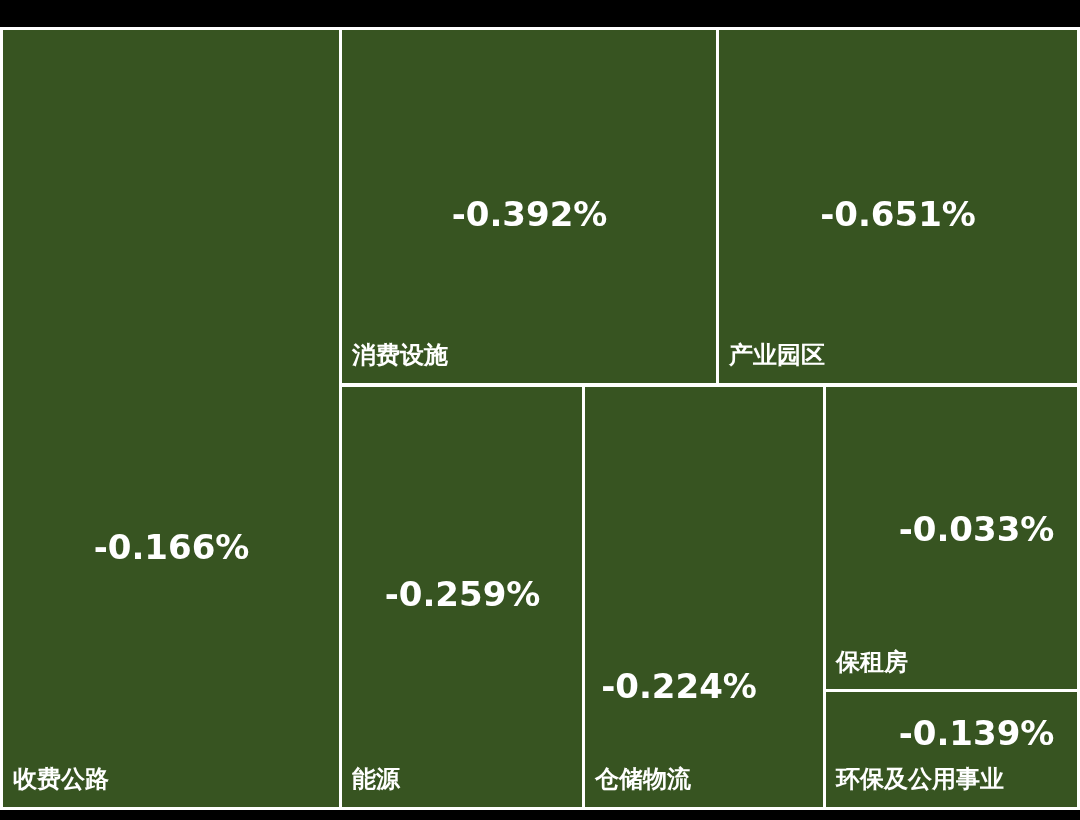  Describe the element at coordinates (529, 213) in the screenshot. I see `data-label: -0.392%` at that location.